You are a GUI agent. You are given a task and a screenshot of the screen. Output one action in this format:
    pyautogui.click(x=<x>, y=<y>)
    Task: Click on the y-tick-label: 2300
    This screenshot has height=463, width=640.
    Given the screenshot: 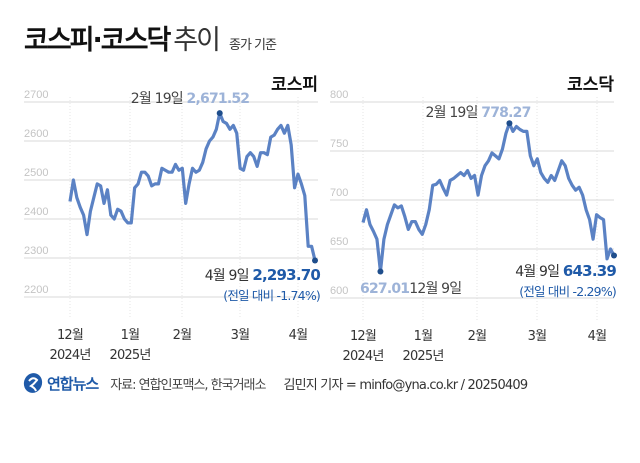 What is the action you would take?
    pyautogui.click(x=36, y=251)
    